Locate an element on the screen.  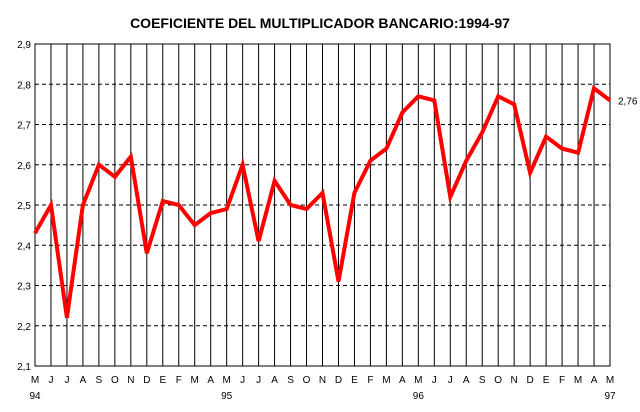
y-tick-label: 2,3 is located at coordinates (24, 287).